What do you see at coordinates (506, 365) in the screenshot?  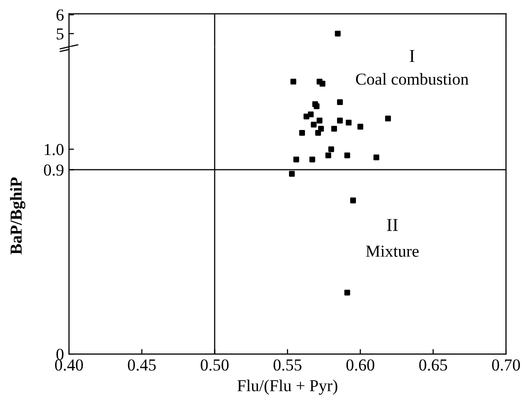 I see `x-tick-label: 0.70` at bounding box center [506, 365].